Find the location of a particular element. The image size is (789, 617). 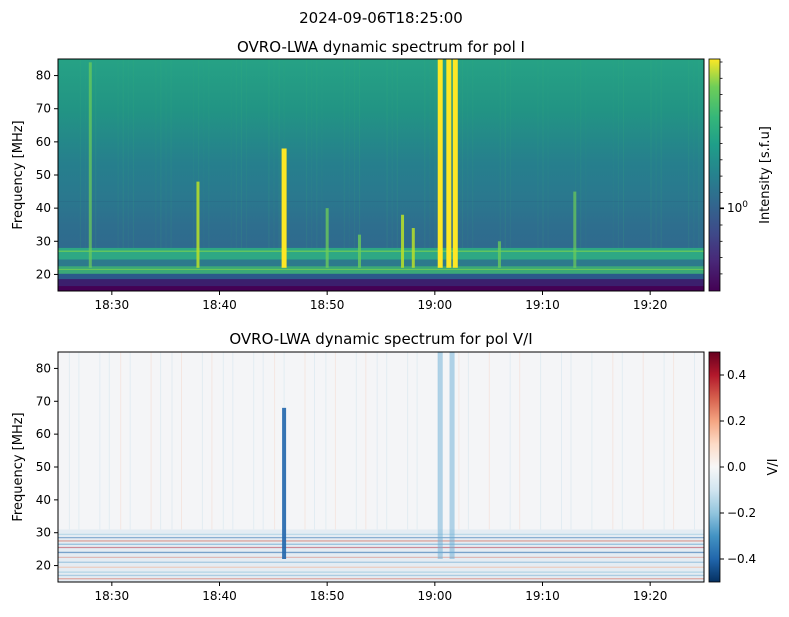

colorbar-pol-i is located at coordinates (714, 175).